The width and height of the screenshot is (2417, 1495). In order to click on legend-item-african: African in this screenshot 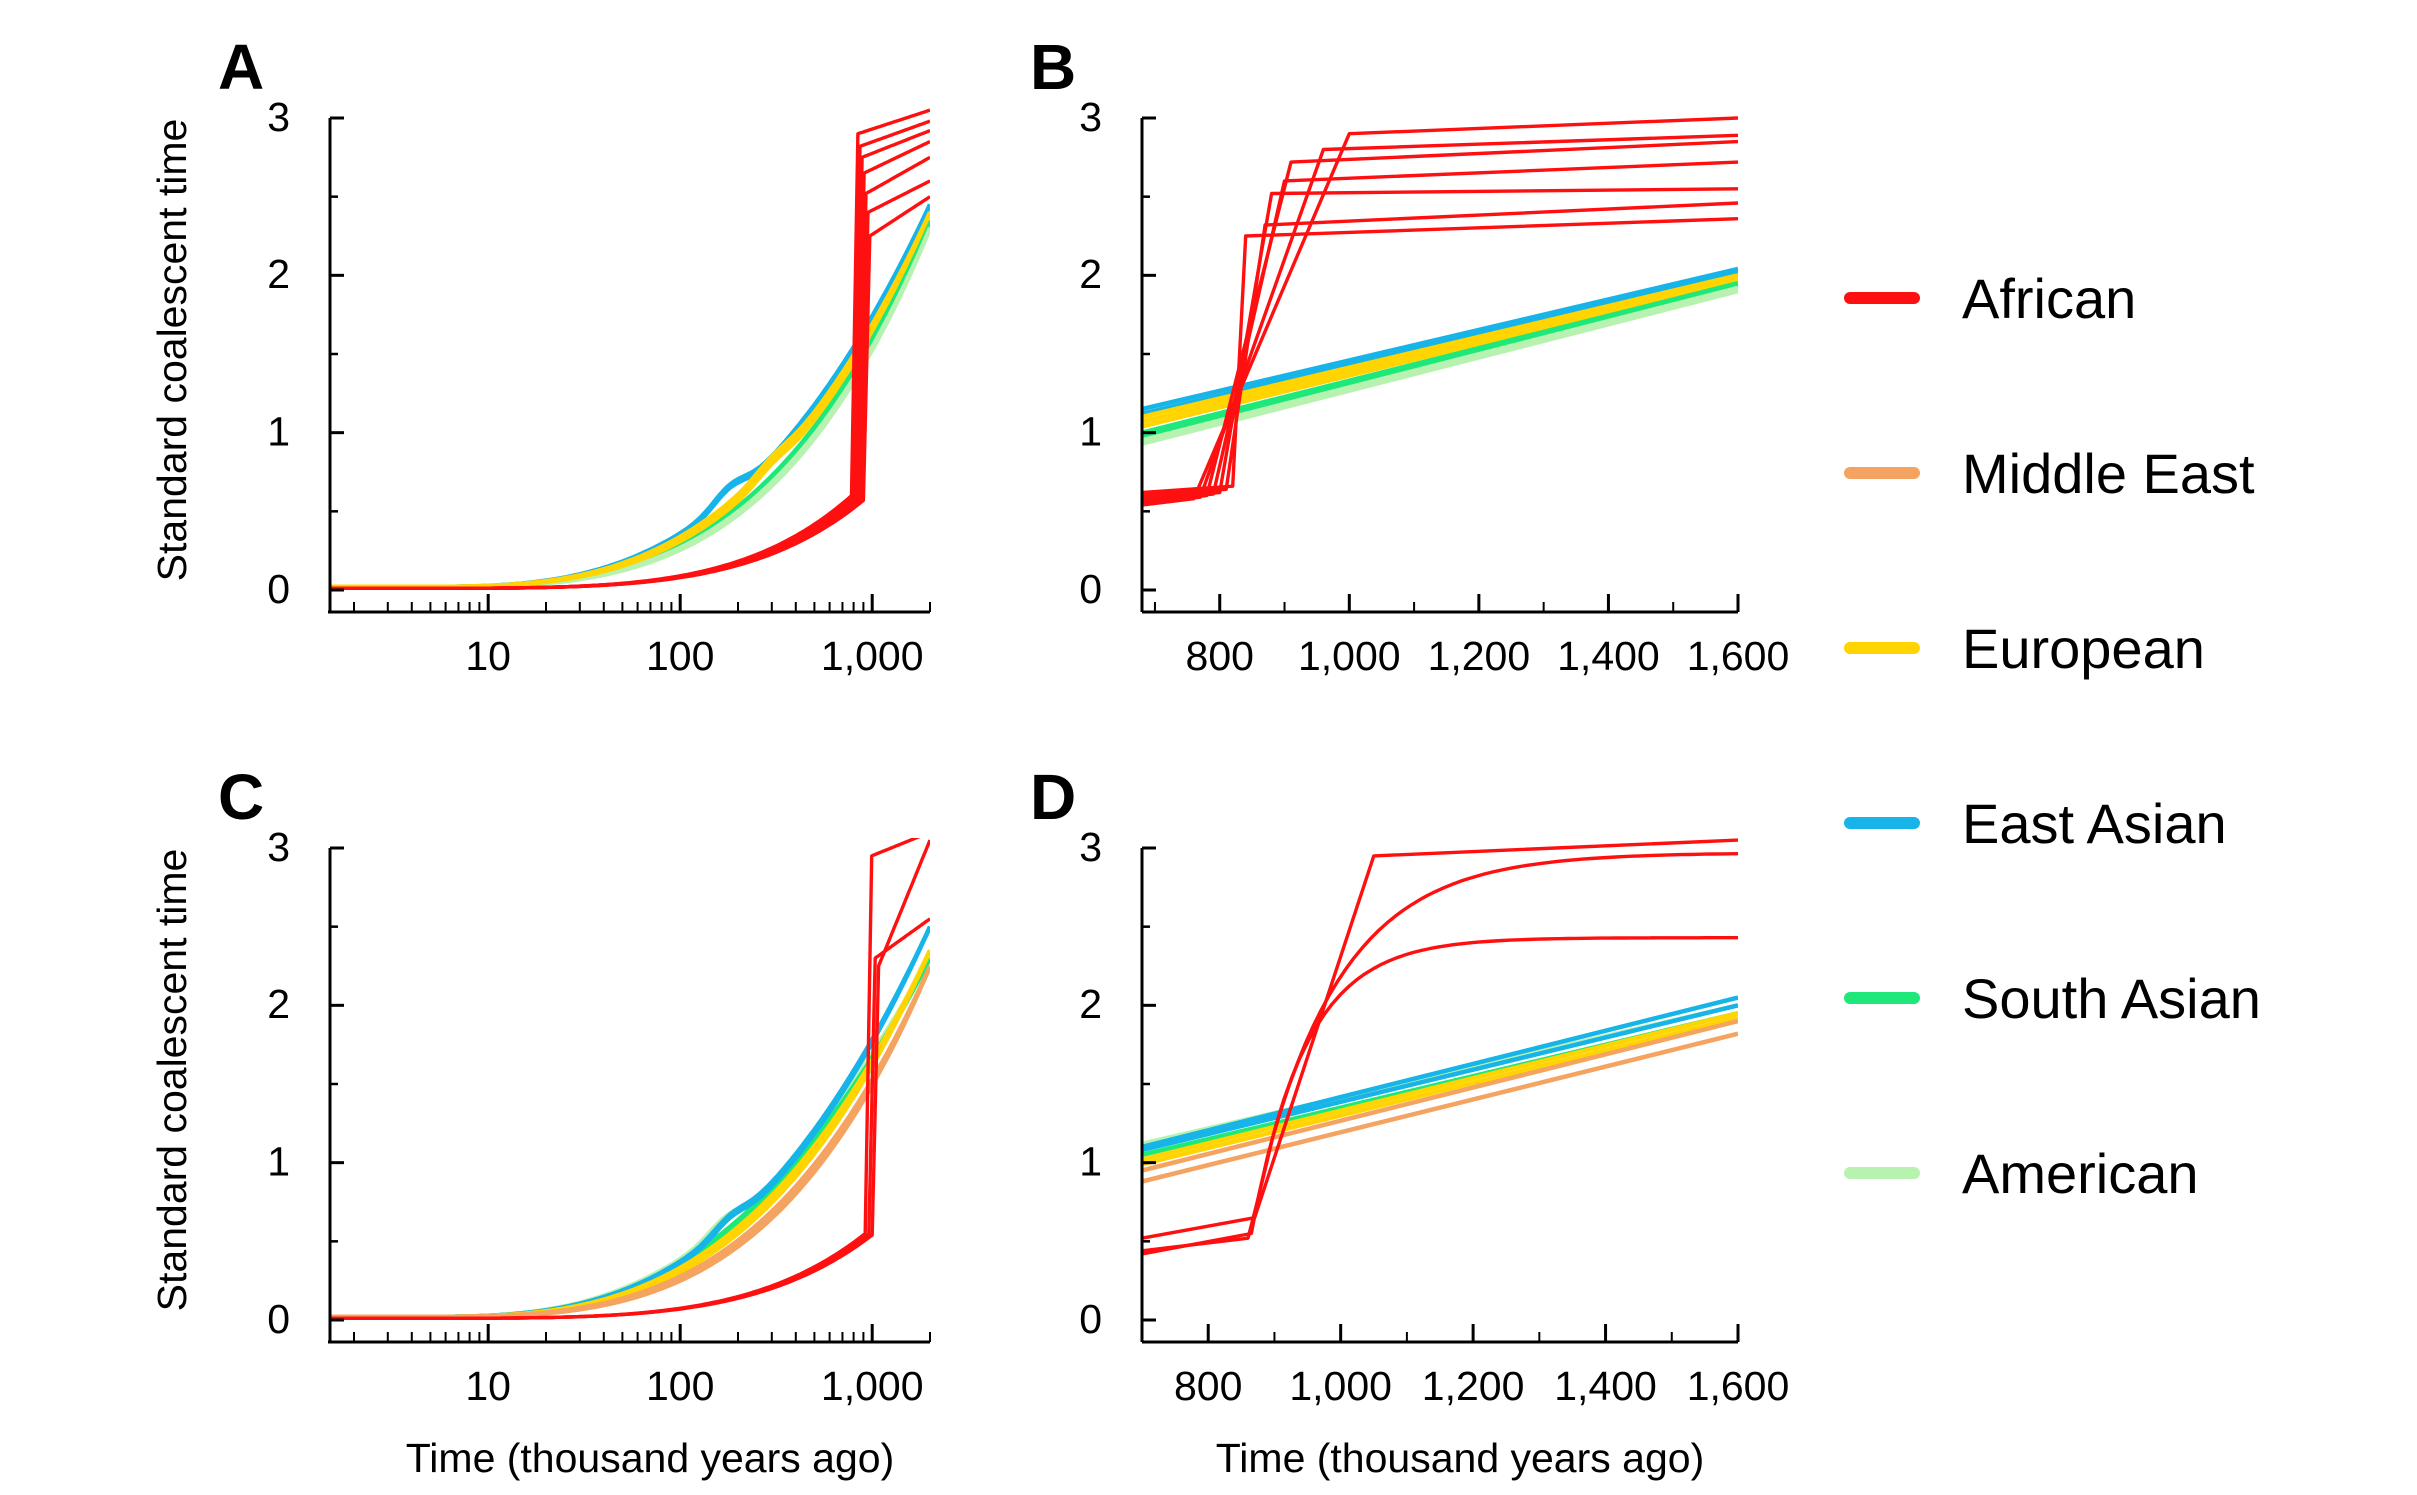, I will do `click(1990, 298)`.